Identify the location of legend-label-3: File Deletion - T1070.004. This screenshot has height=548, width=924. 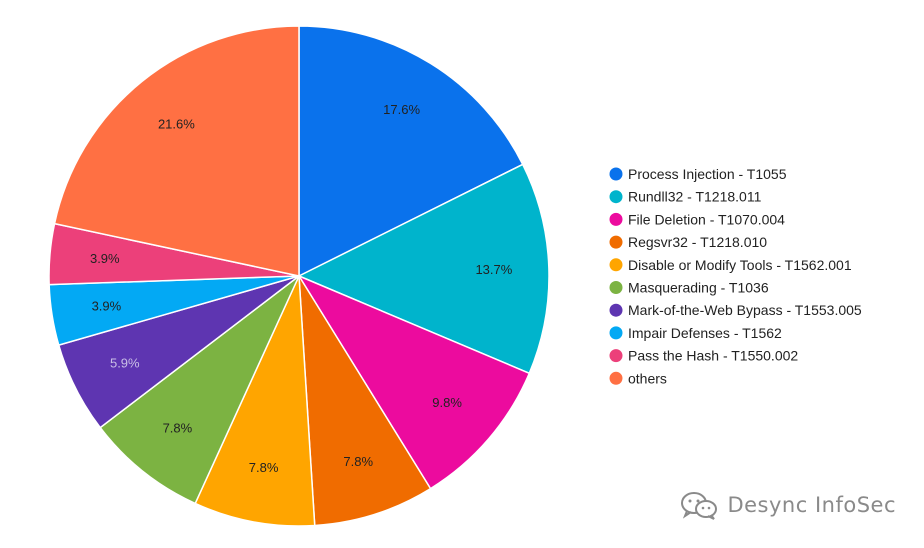
(706, 219).